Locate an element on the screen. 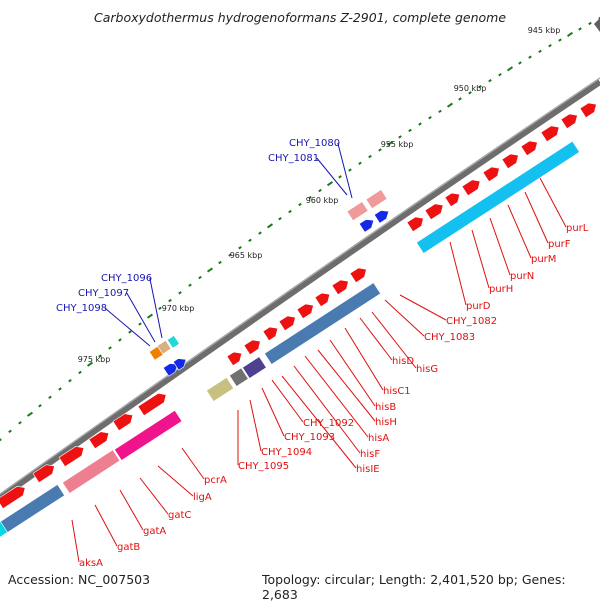  gene-label-chy_1081: CHY_1081 is located at coordinates (293, 158).